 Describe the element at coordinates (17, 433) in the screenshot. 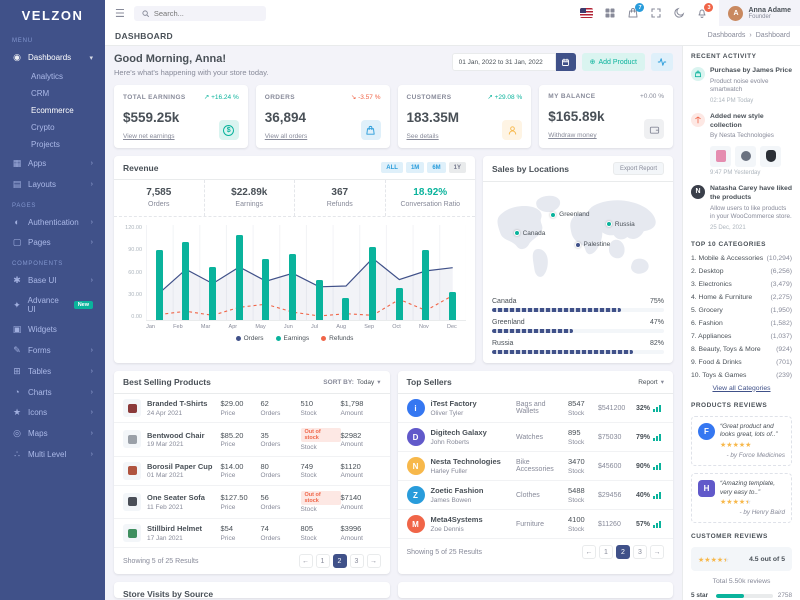

I see `maps-icon: ◎` at that location.